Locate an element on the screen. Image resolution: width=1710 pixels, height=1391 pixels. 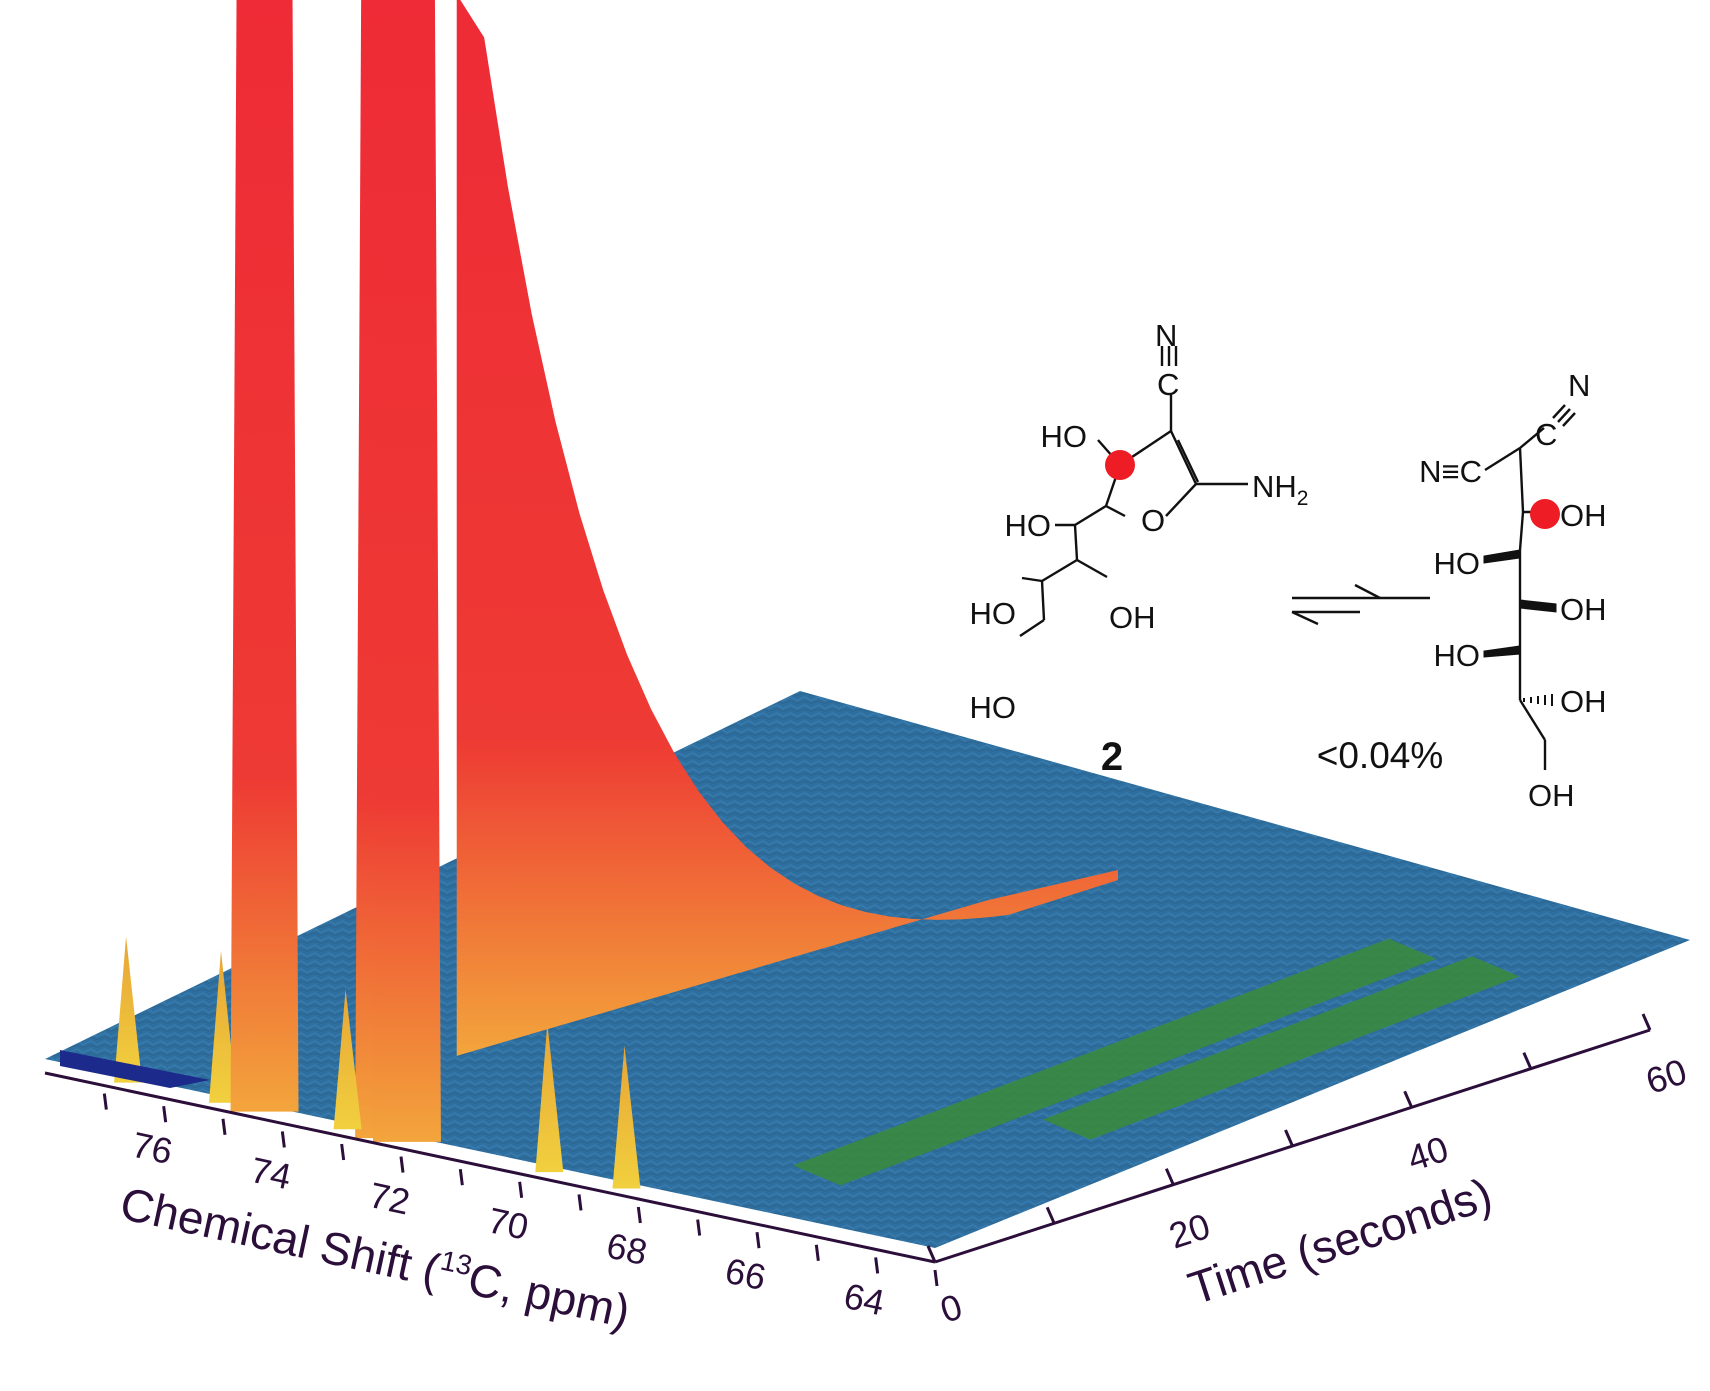
right-oh-2-label: OH is located at coordinates (1583, 609).